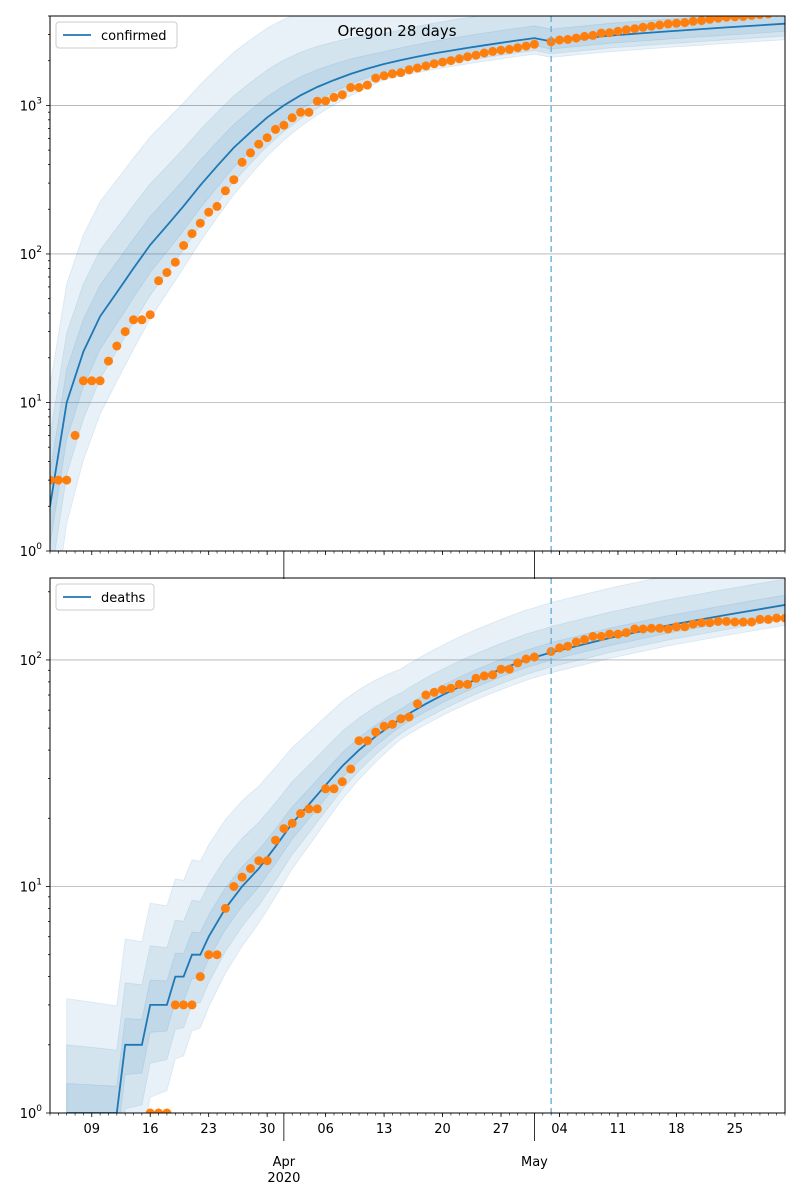 This screenshot has height=1200, width=800. I want to click on legend-box, so click(116, 35).